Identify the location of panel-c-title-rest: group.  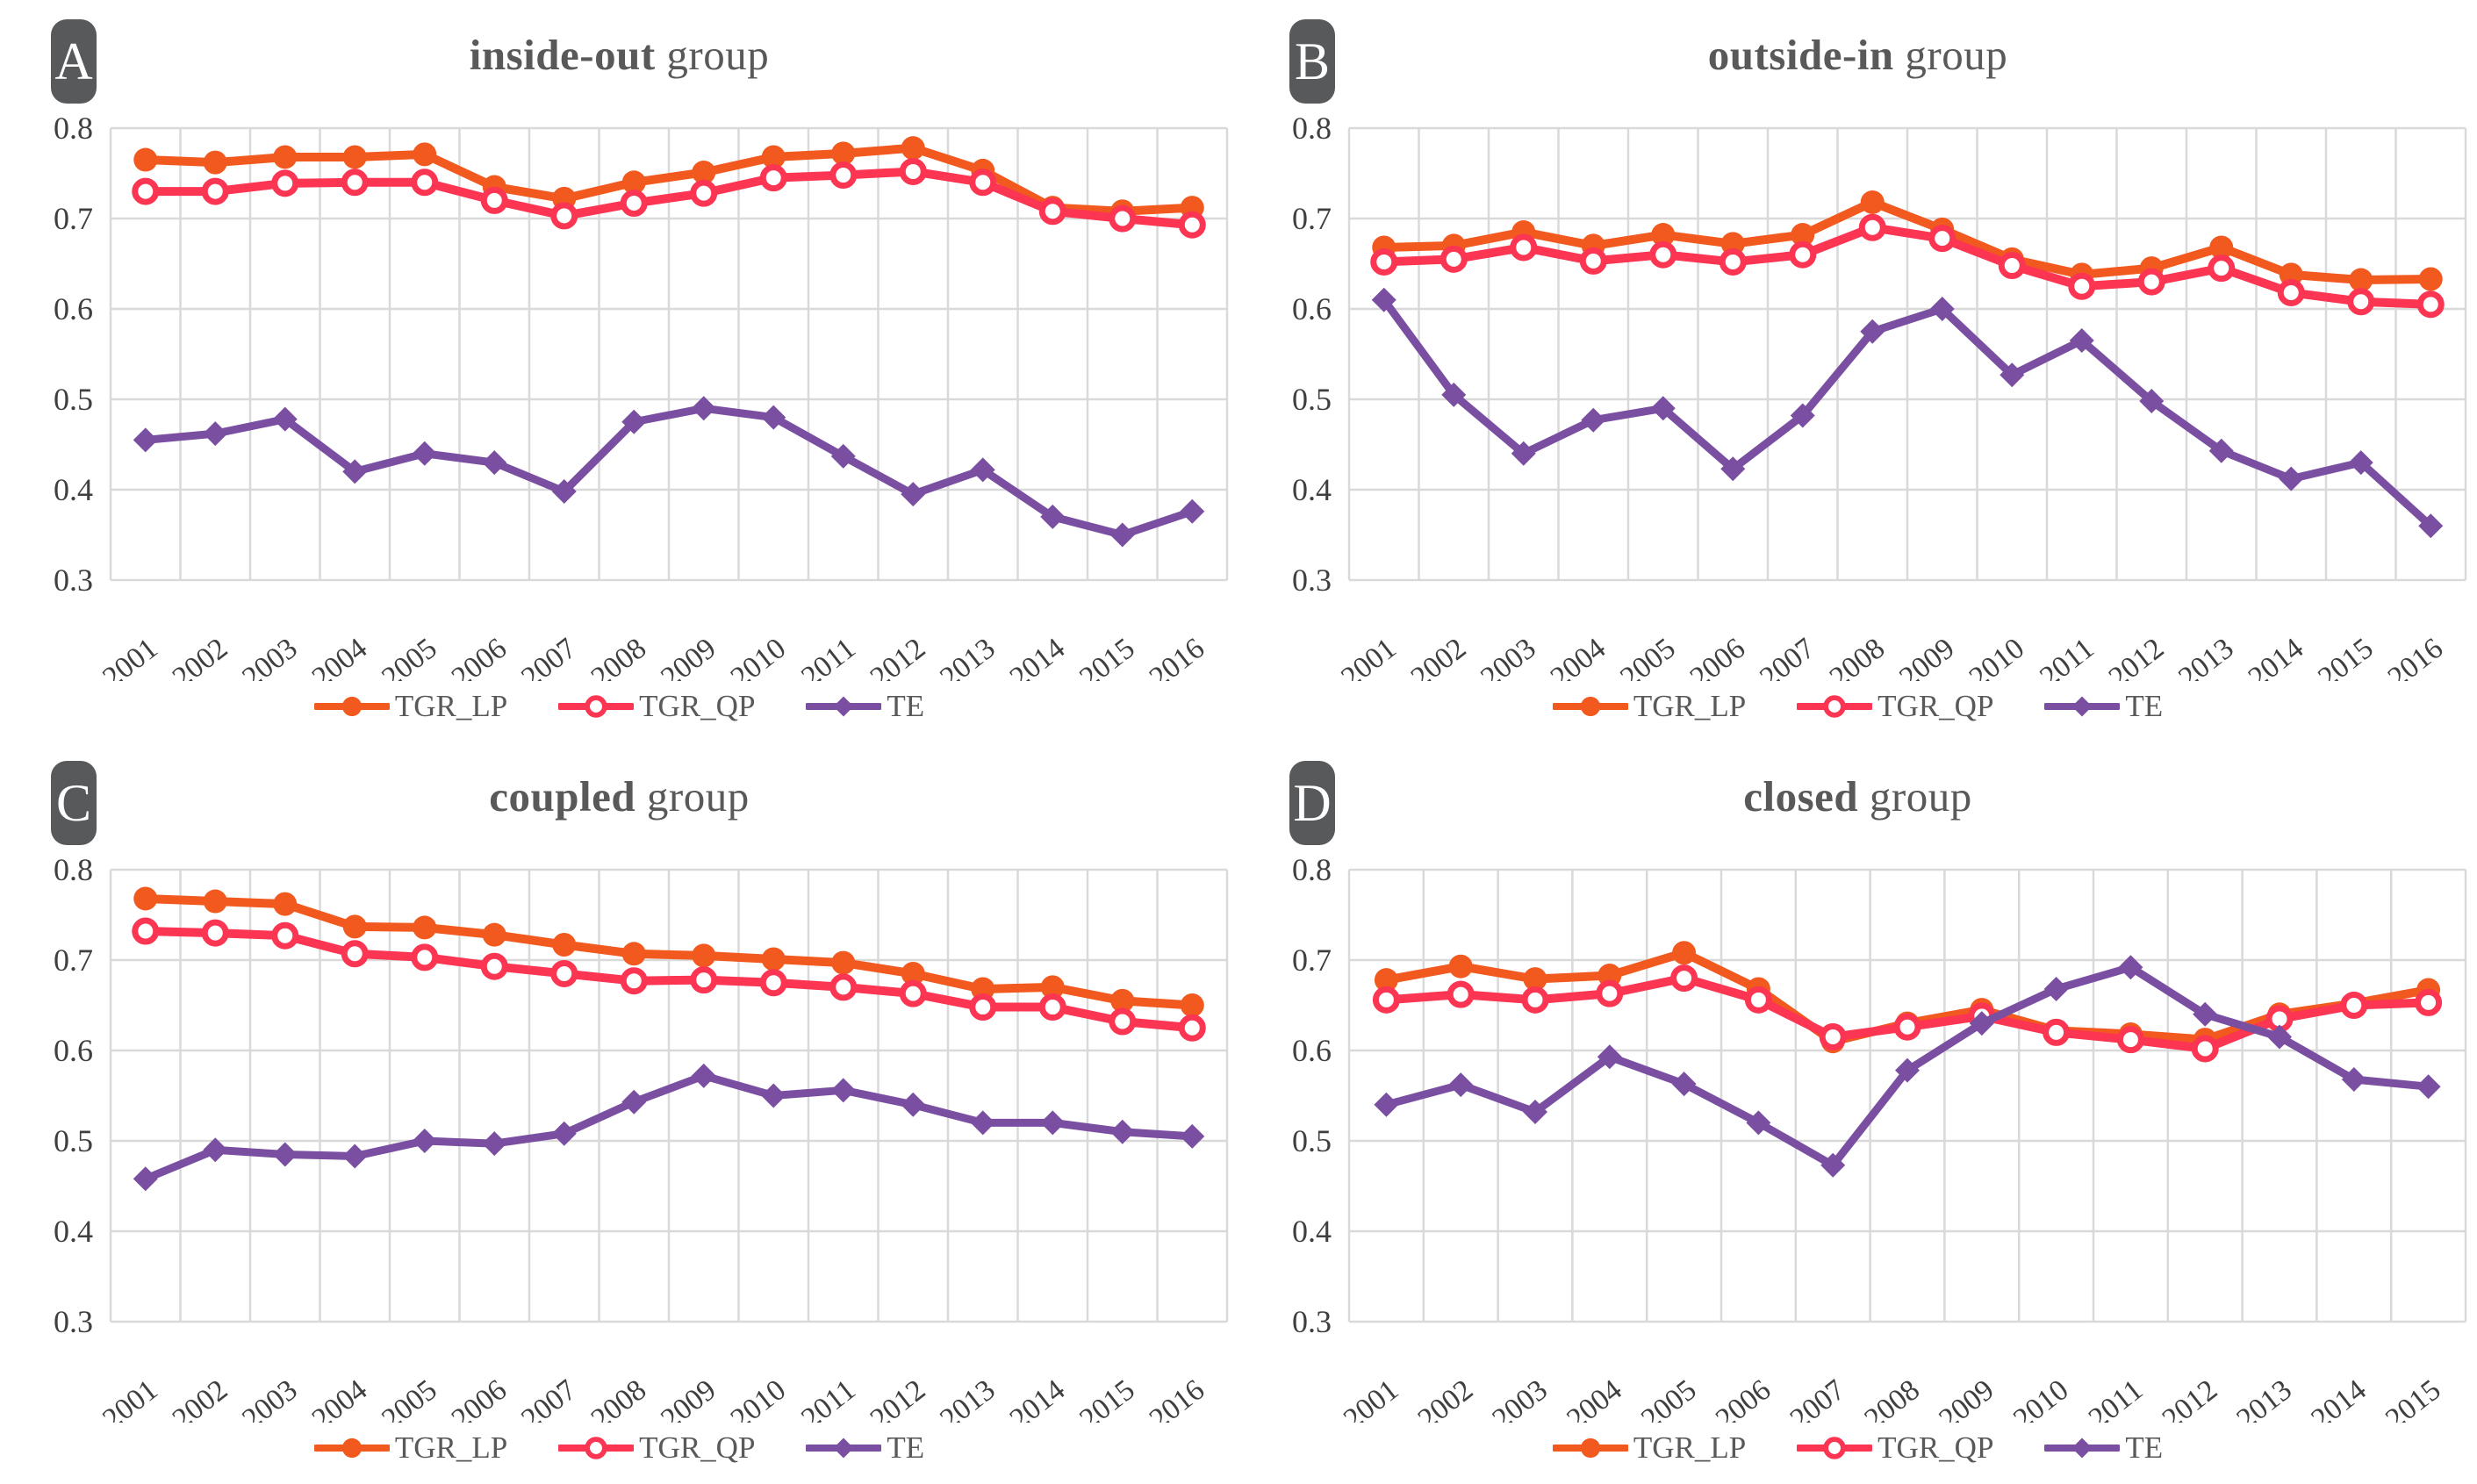
(692, 796).